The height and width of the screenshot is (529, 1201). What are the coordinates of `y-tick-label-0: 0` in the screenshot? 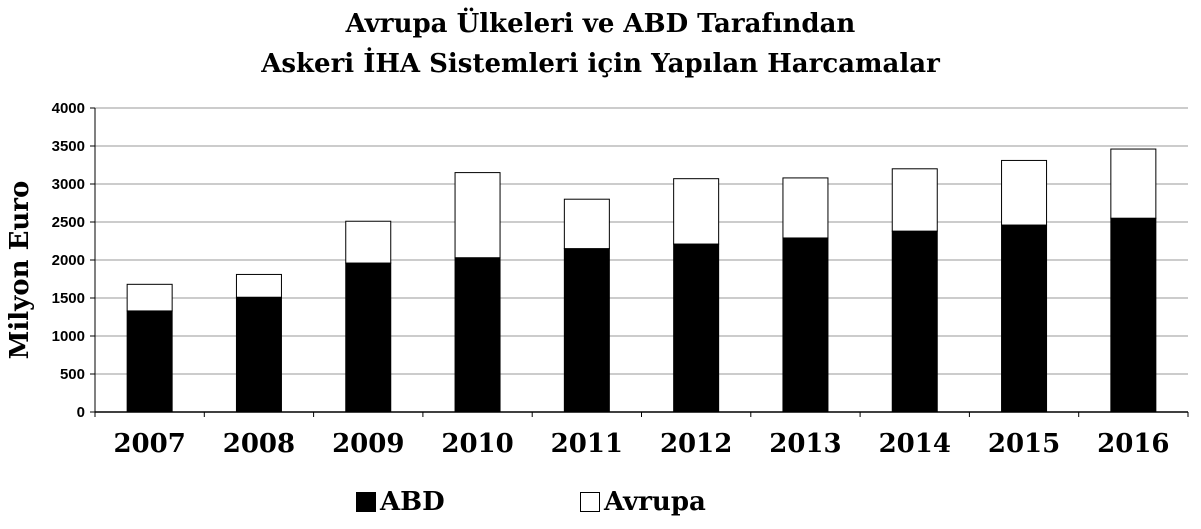 It's located at (81, 412).